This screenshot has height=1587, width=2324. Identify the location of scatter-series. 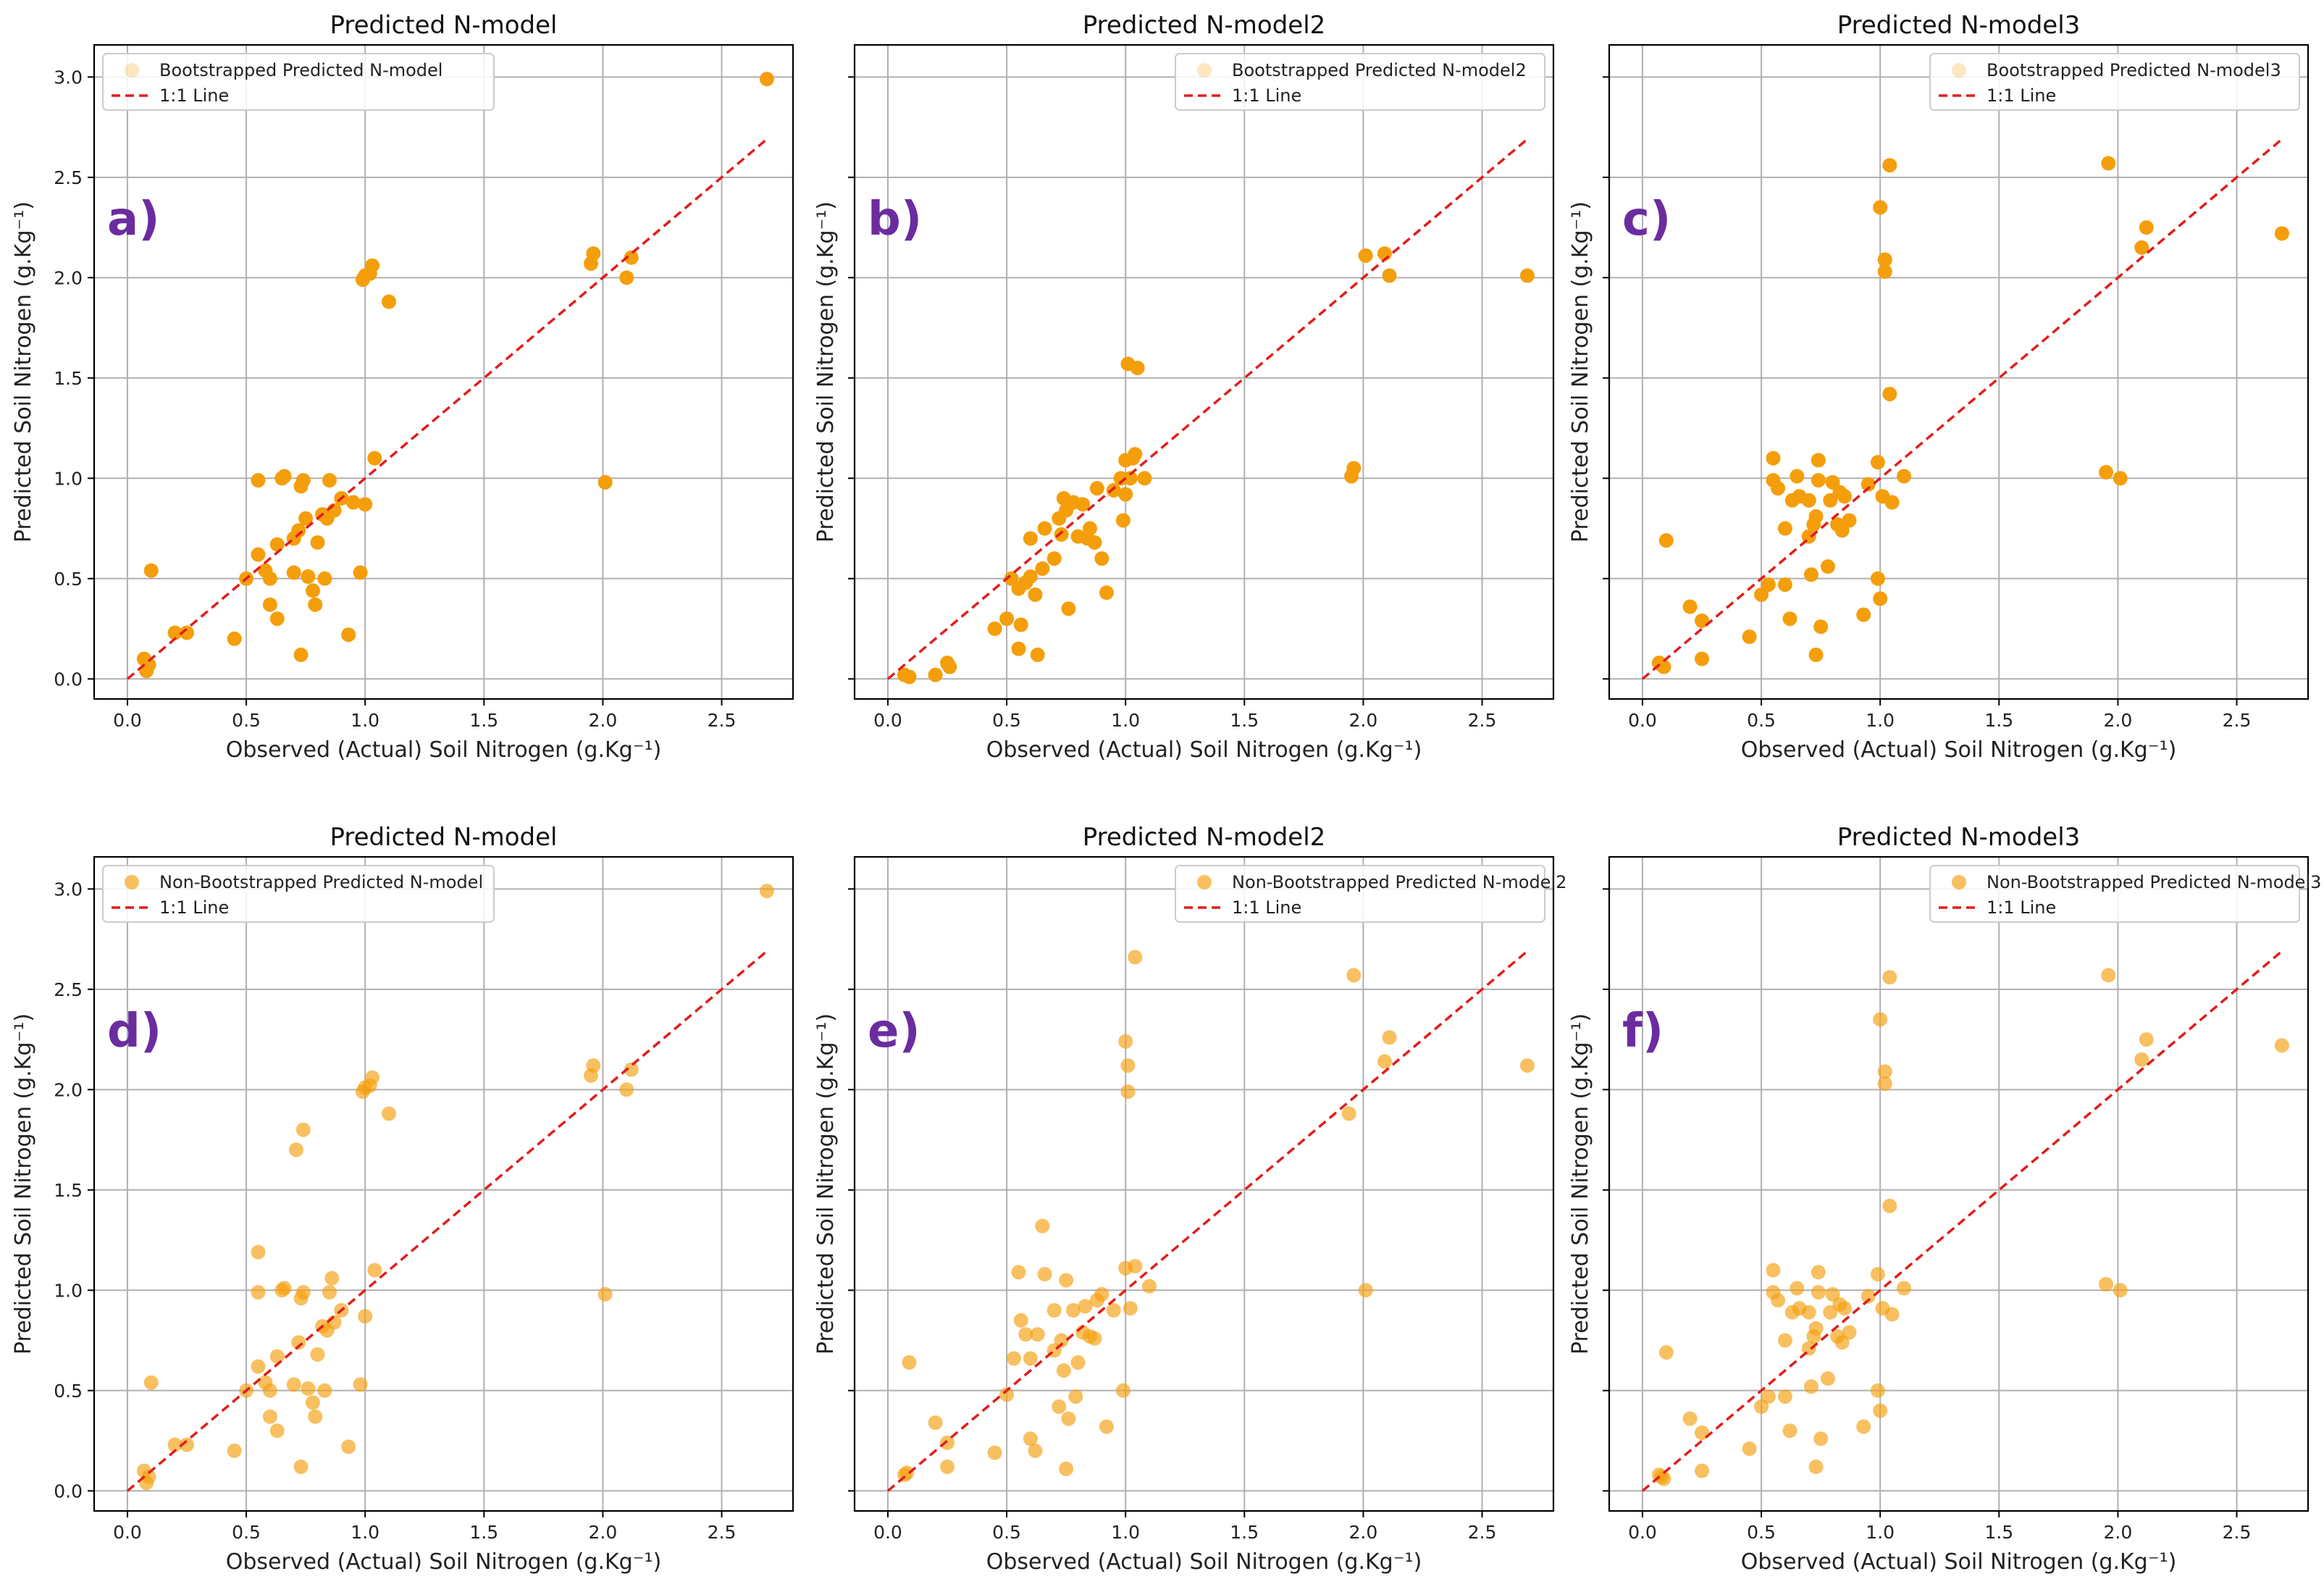
(455, 1187).